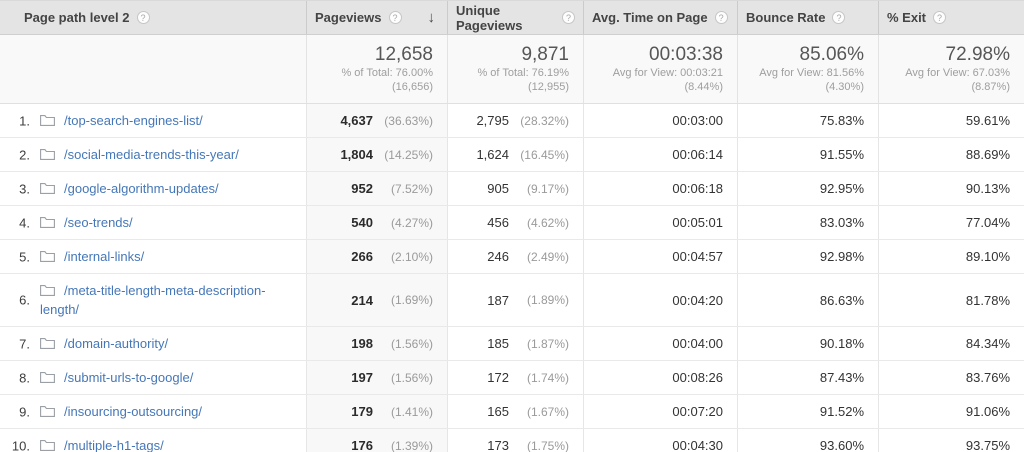 The height and width of the screenshot is (452, 1024). I want to click on pageviews-percent: (36.63%), so click(408, 120).